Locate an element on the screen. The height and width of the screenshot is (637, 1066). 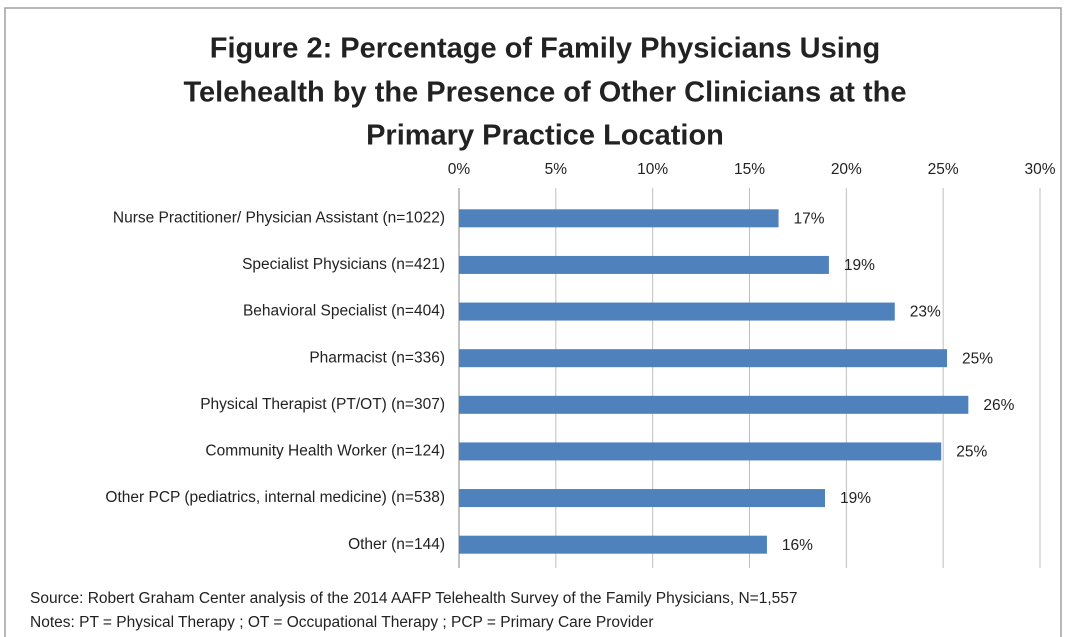
chart-title: Primary Practice Location is located at coordinates (545, 136).